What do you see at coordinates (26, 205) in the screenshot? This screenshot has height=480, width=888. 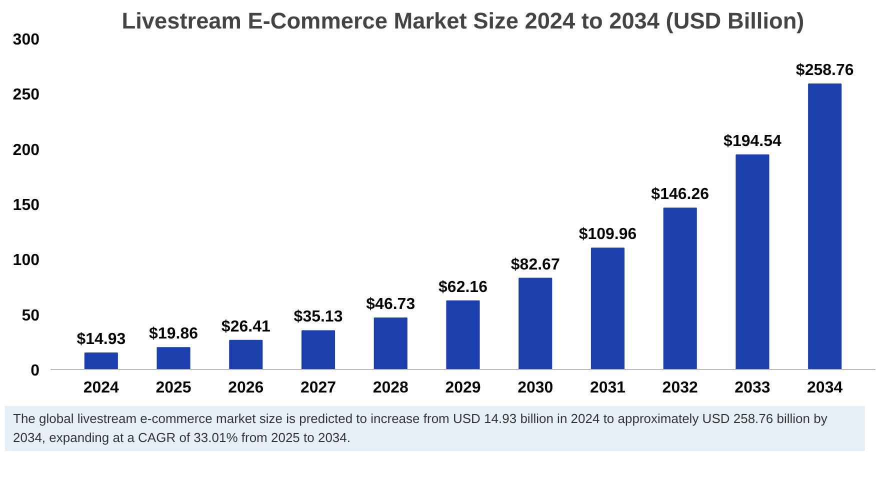 I see `y-tick-label: 150` at bounding box center [26, 205].